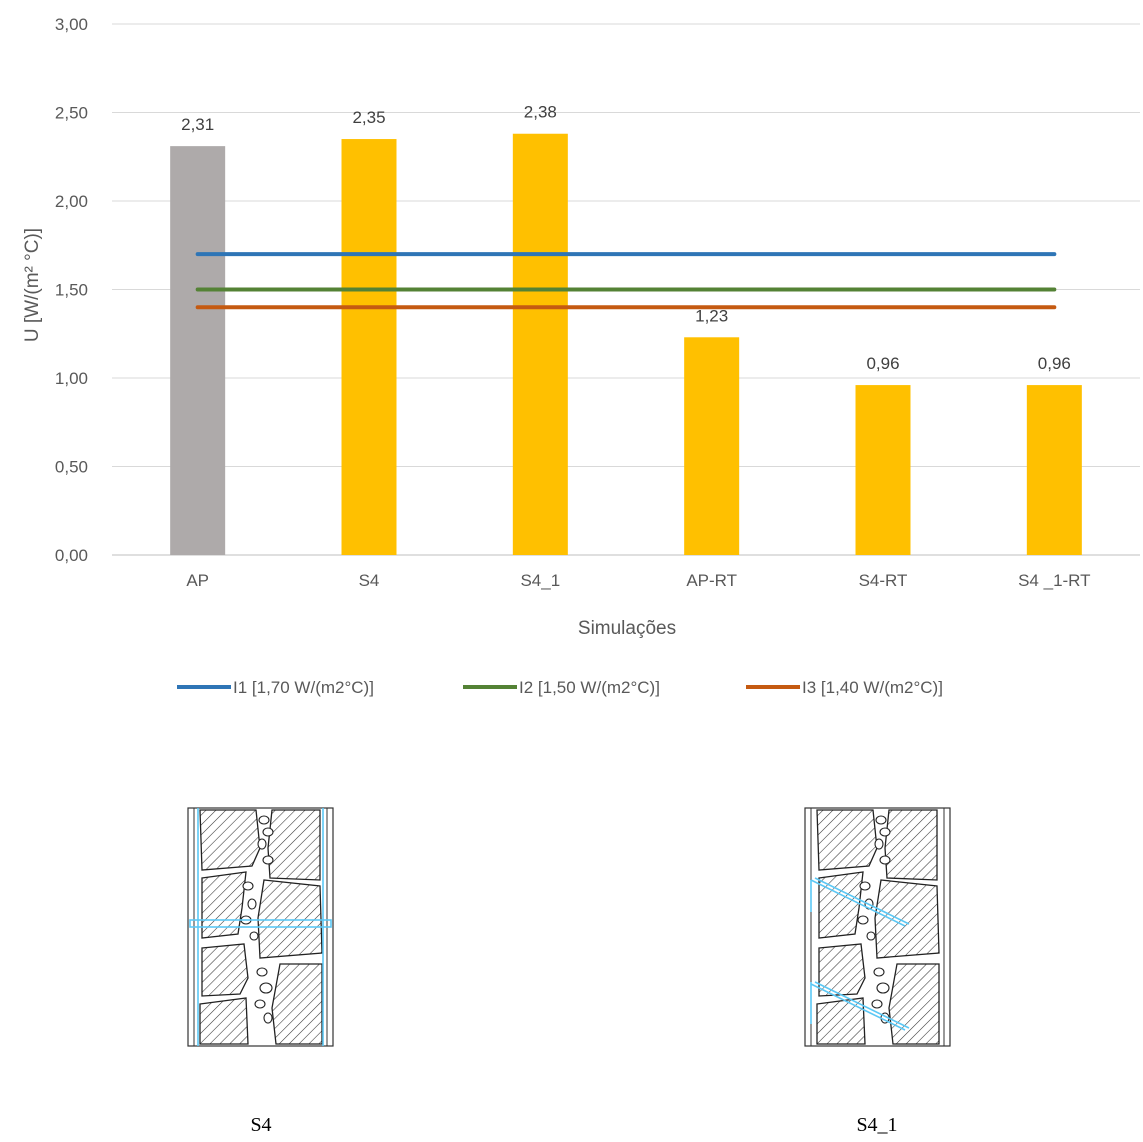 This screenshot has height=1142, width=1143. What do you see at coordinates (711, 580) in the screenshot?
I see `x-tick-label: AP-RT` at bounding box center [711, 580].